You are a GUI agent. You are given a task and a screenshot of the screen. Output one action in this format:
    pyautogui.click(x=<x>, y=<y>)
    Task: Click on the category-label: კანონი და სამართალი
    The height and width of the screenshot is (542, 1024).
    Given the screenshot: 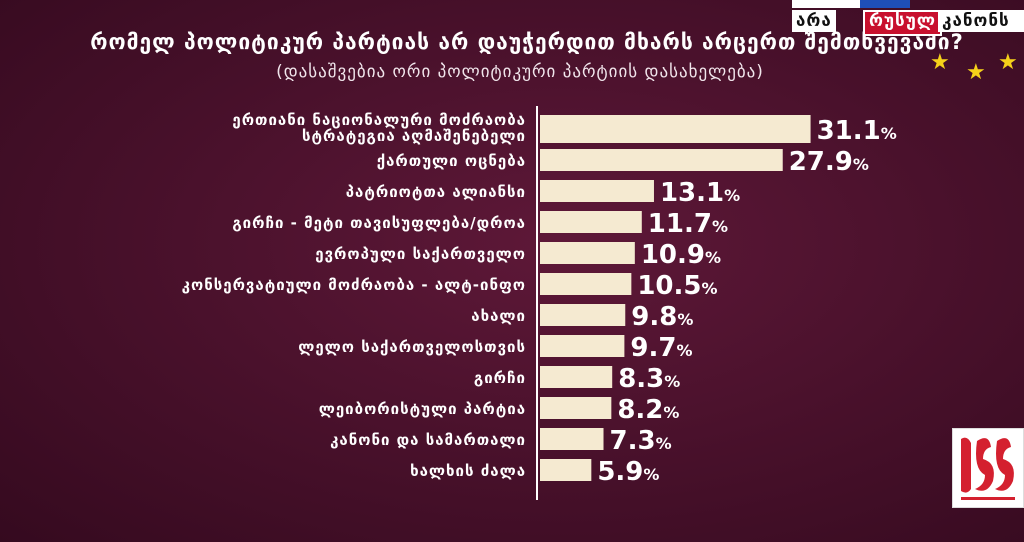 What is the action you would take?
    pyautogui.click(x=428, y=440)
    